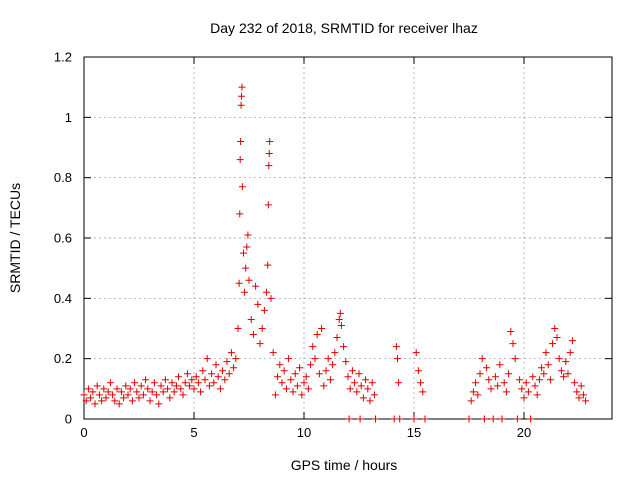 The height and width of the screenshot is (480, 640). What do you see at coordinates (63, 57) in the screenshot?
I see `y-tick-label: 1.2` at bounding box center [63, 57].